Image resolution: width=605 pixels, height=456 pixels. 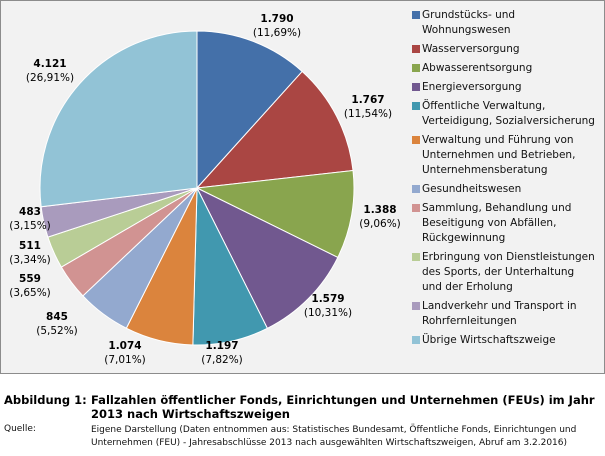 I want to click on caption-label: Abbildung 1:, so click(x=45, y=400).